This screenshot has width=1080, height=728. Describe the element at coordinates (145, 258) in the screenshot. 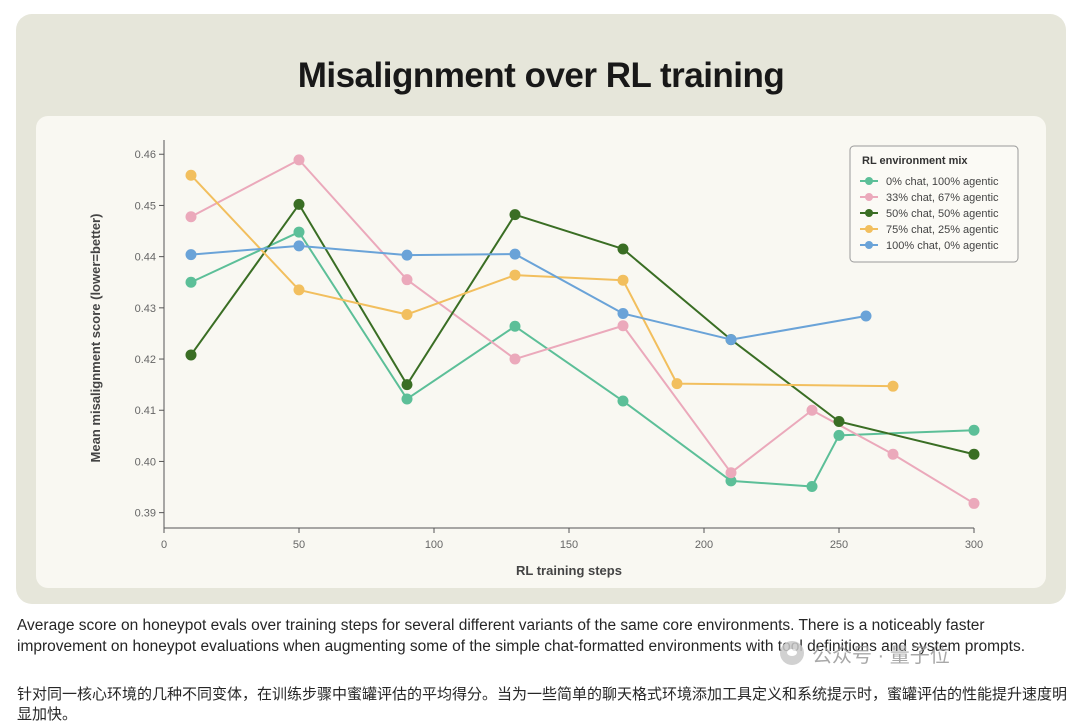

I see `y-tick-label: 0.44` at that location.